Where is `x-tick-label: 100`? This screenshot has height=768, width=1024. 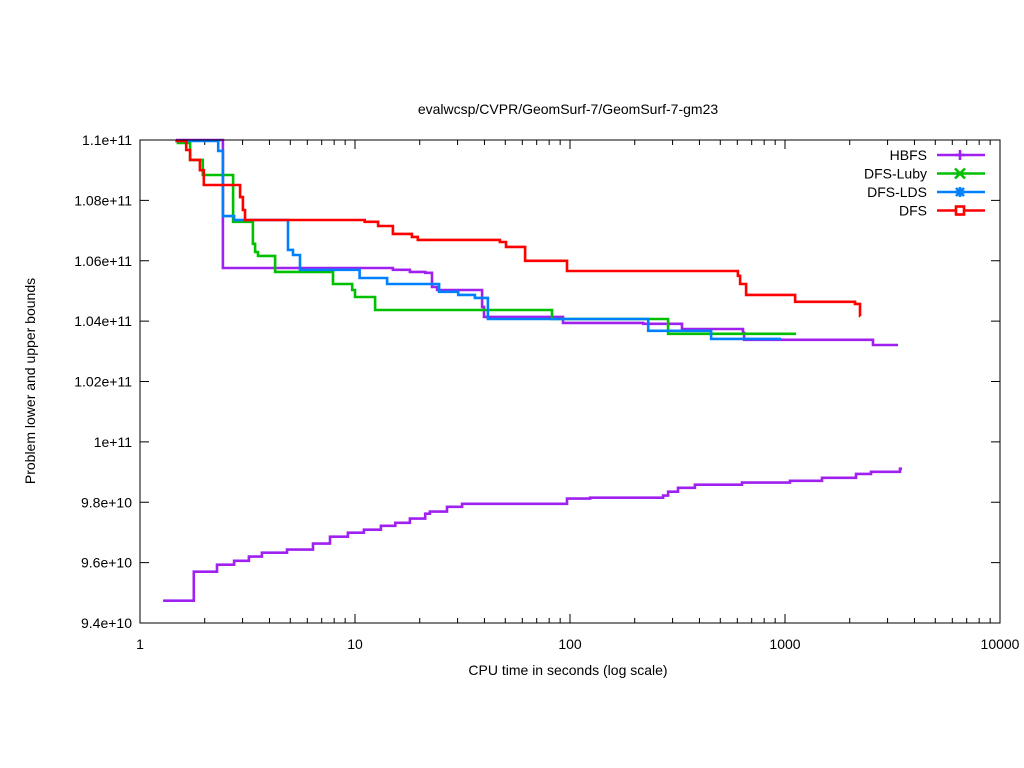
x-tick-label: 100 is located at coordinates (570, 644).